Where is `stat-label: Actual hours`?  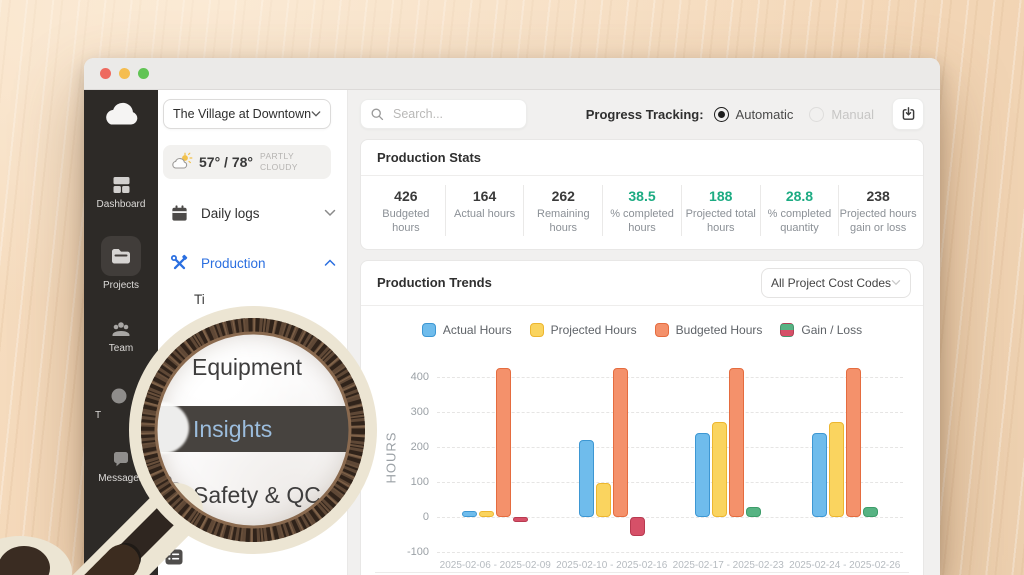 stat-label: Actual hours is located at coordinates (485, 214).